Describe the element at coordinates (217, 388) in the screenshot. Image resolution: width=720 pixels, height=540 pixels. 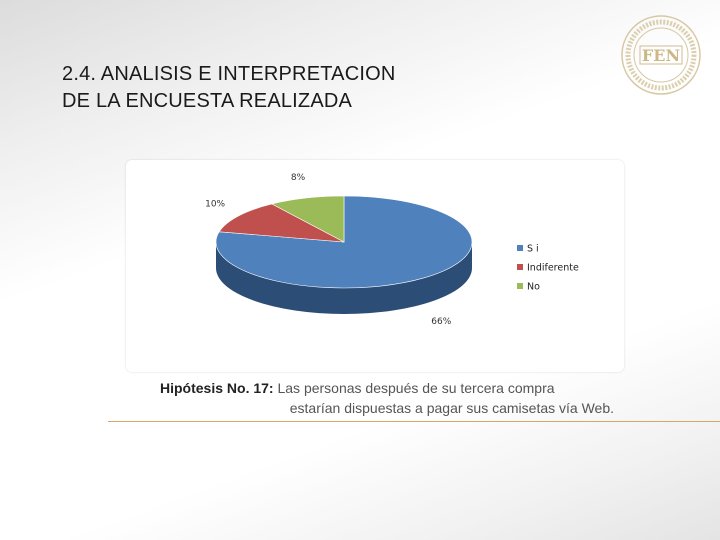
I see `caption-label: Hipótesis No. 17:` at that location.